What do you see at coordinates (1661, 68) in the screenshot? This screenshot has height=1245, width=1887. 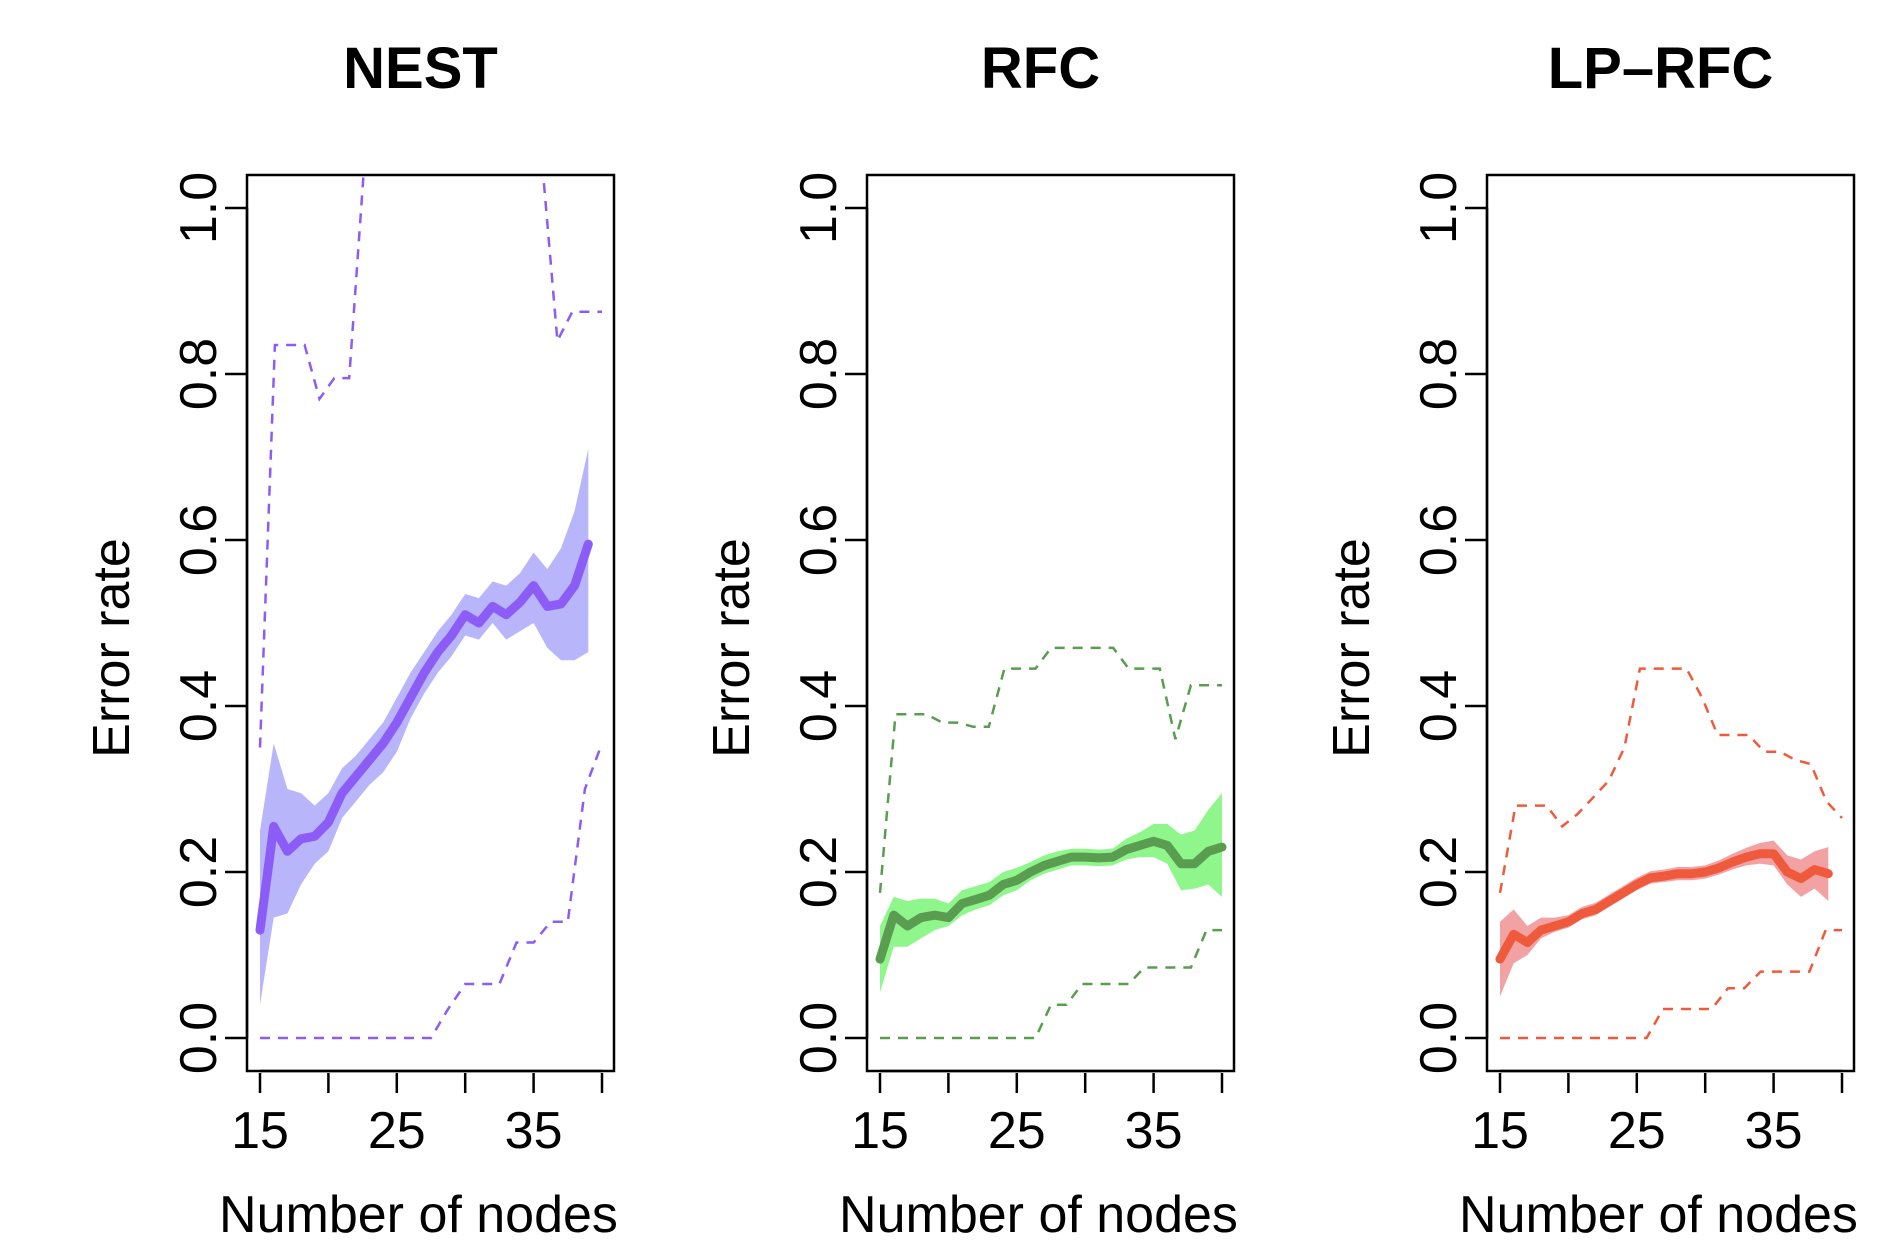 I see `chart-title: LP–RFC` at bounding box center [1661, 68].